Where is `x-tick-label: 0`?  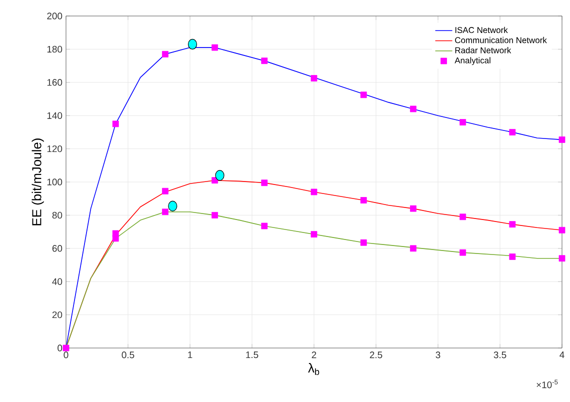
x-tick-label: 0 is located at coordinates (66, 355).